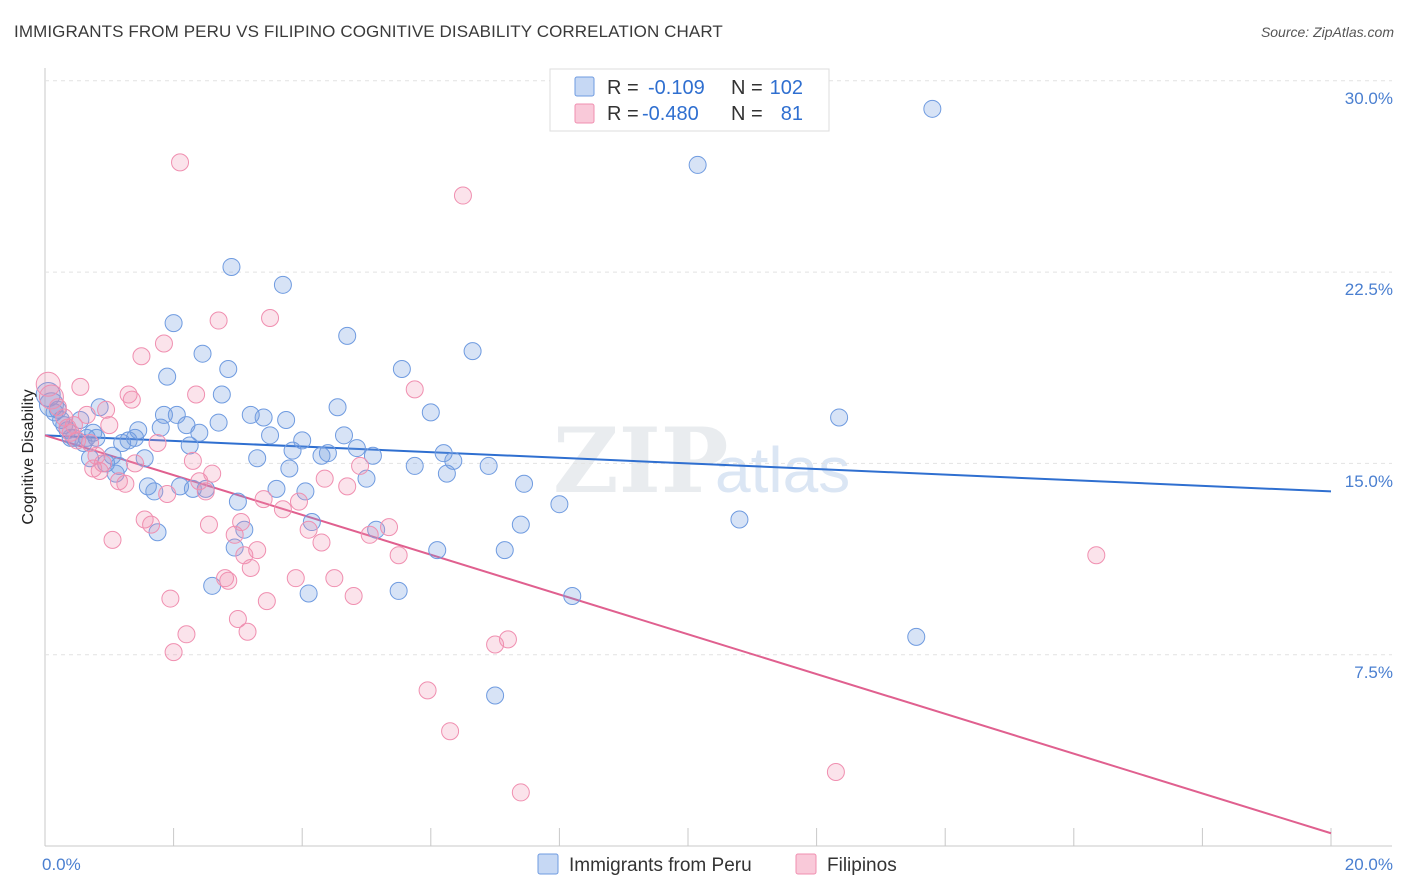  I want to click on bottom-legend-label-filipino: Filipinos, so click(862, 865).